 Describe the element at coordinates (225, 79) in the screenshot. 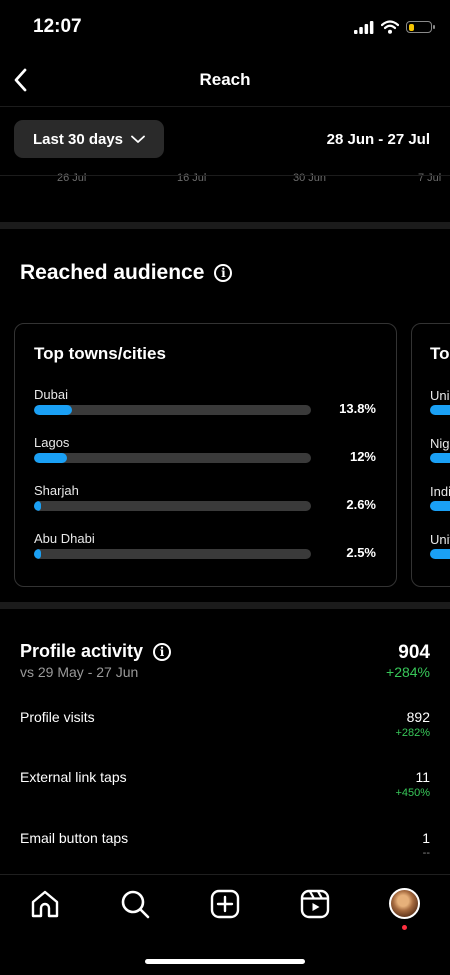

I see `page-title: Reach` at that location.